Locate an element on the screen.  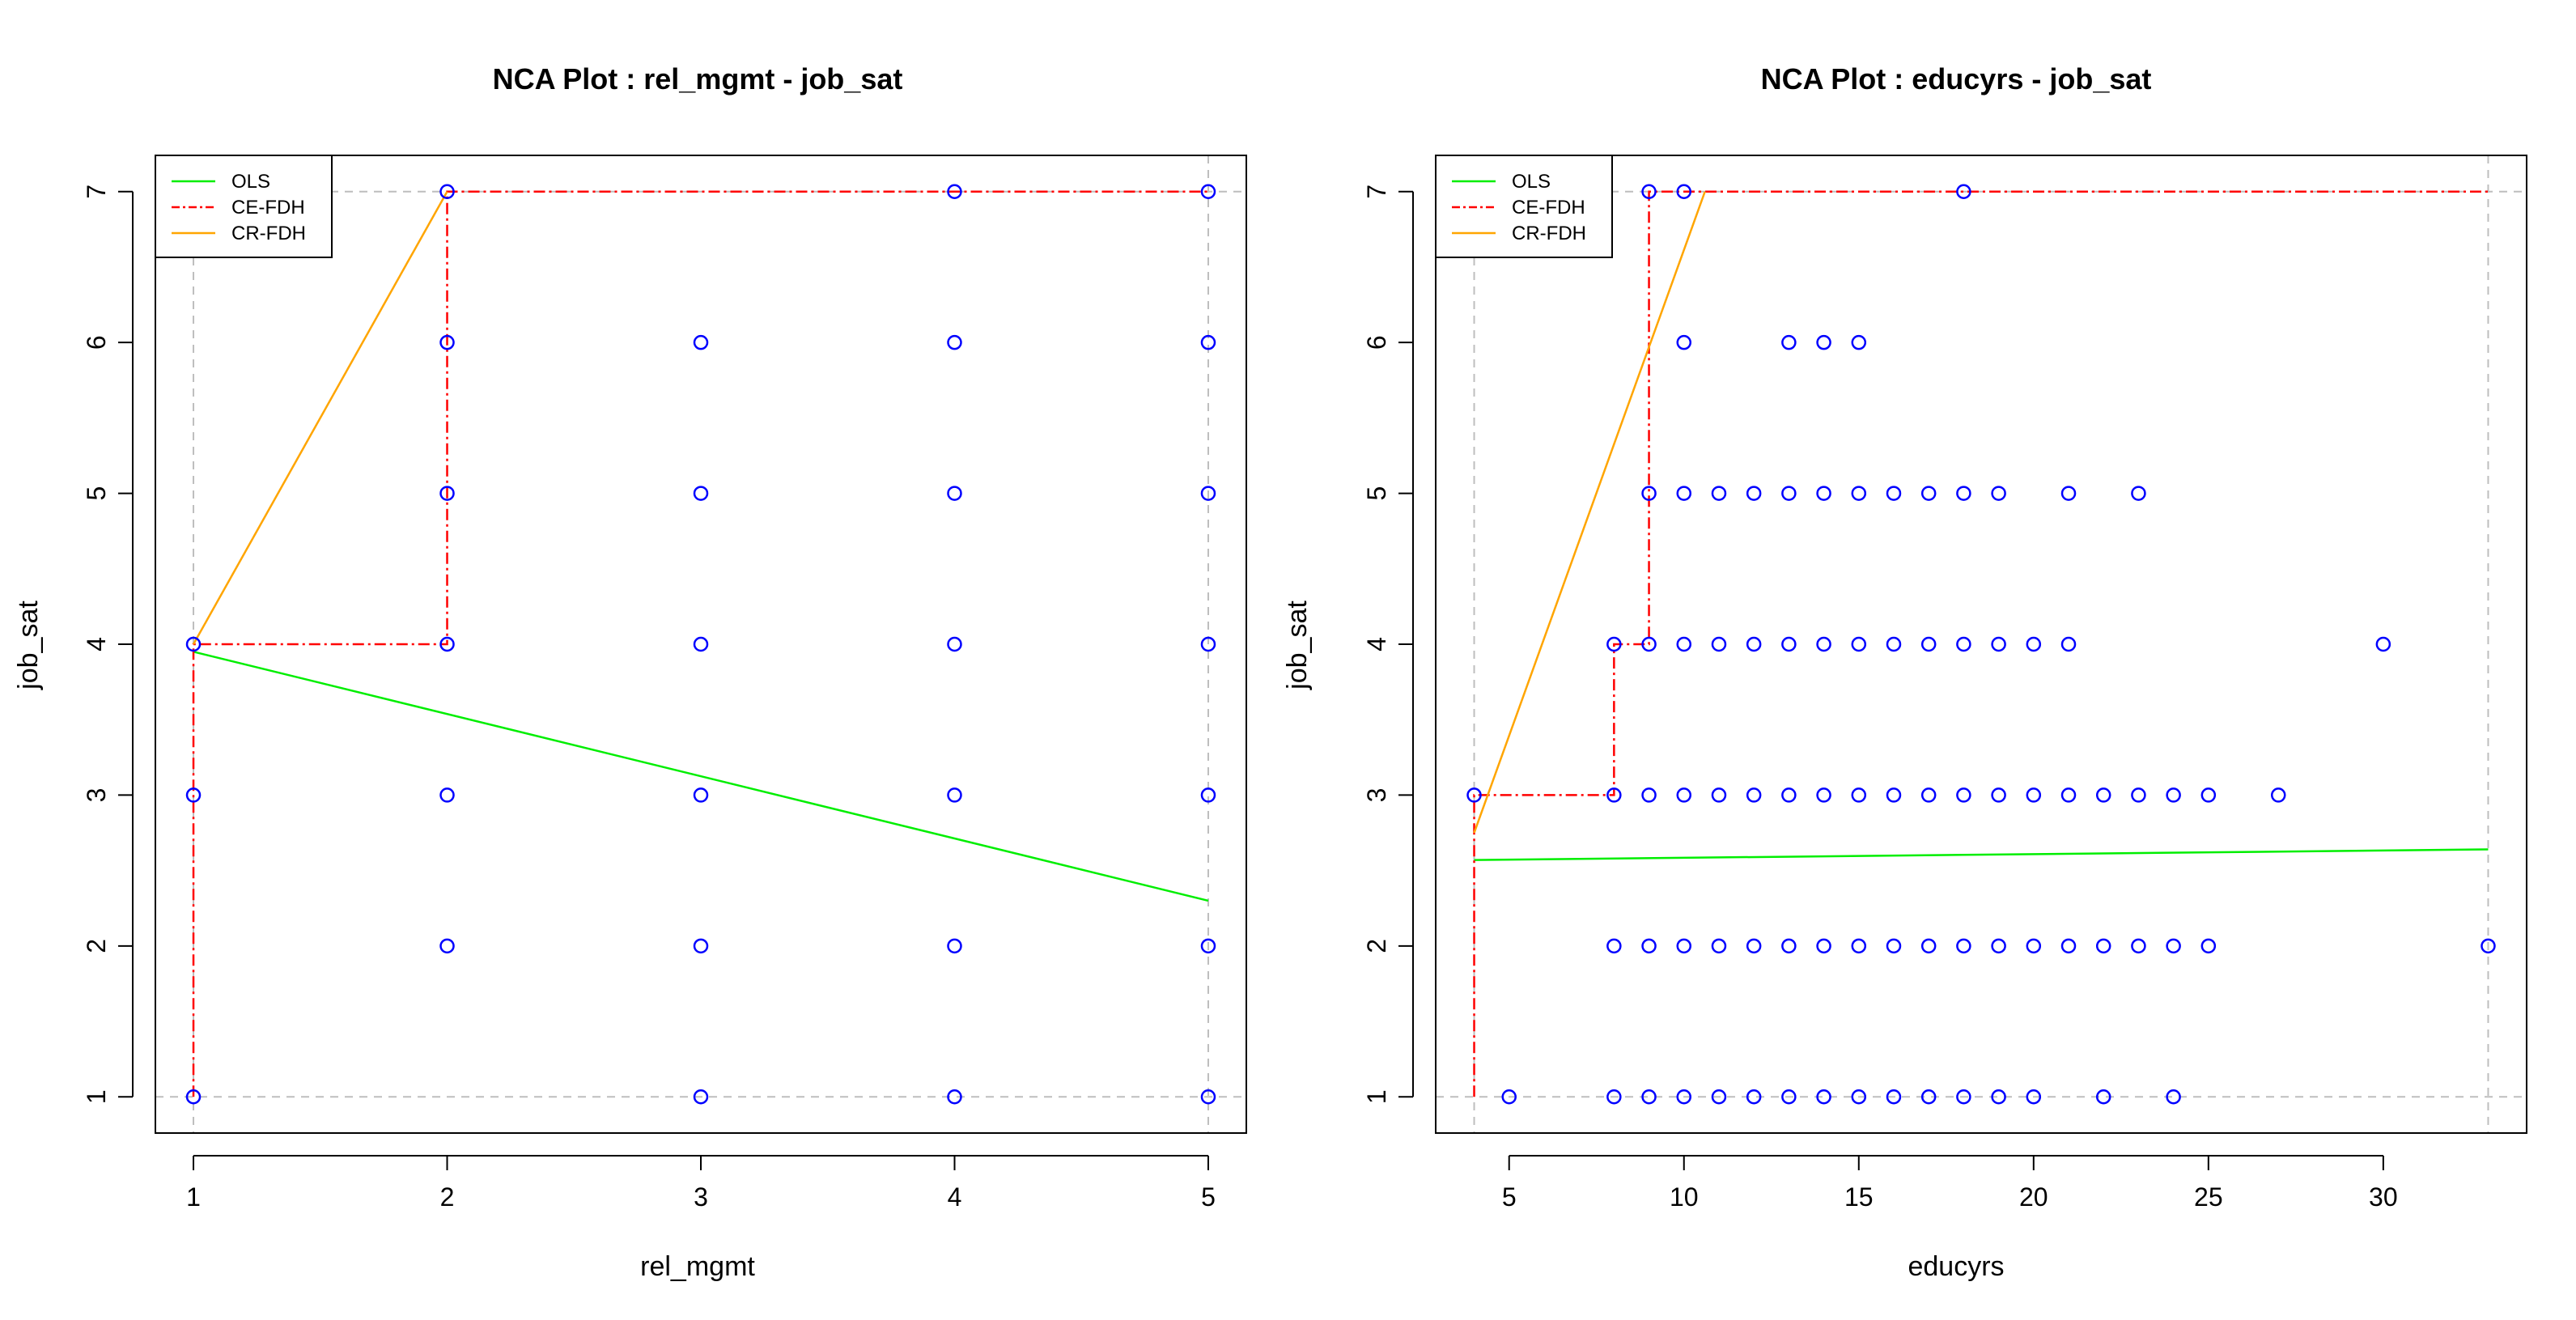
x-tick-label: 20 is located at coordinates (2033, 1197).